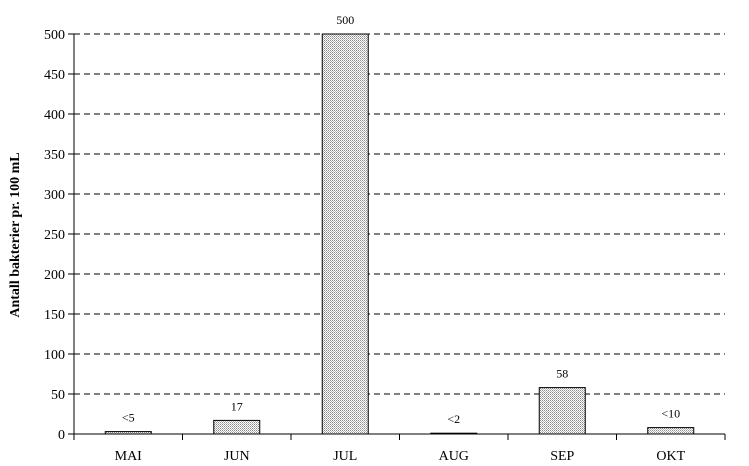 This screenshot has height=466, width=749. What do you see at coordinates (562, 374) in the screenshot?
I see `data-label-sep: 58` at bounding box center [562, 374].